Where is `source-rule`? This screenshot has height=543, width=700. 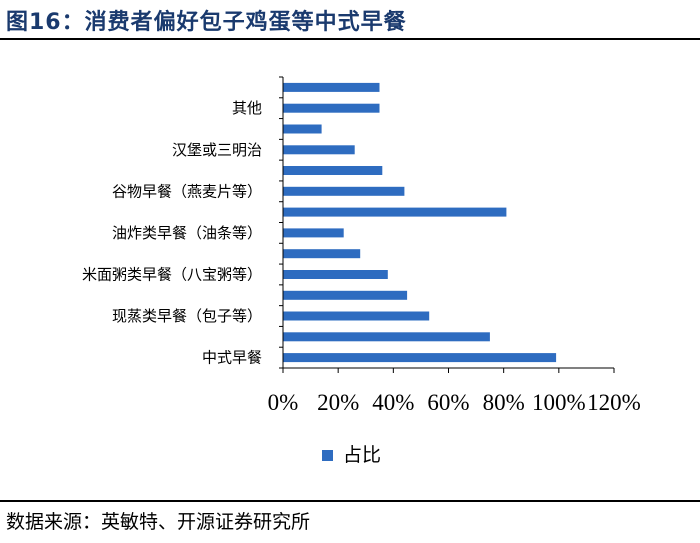
source-rule is located at coordinates (350, 501).